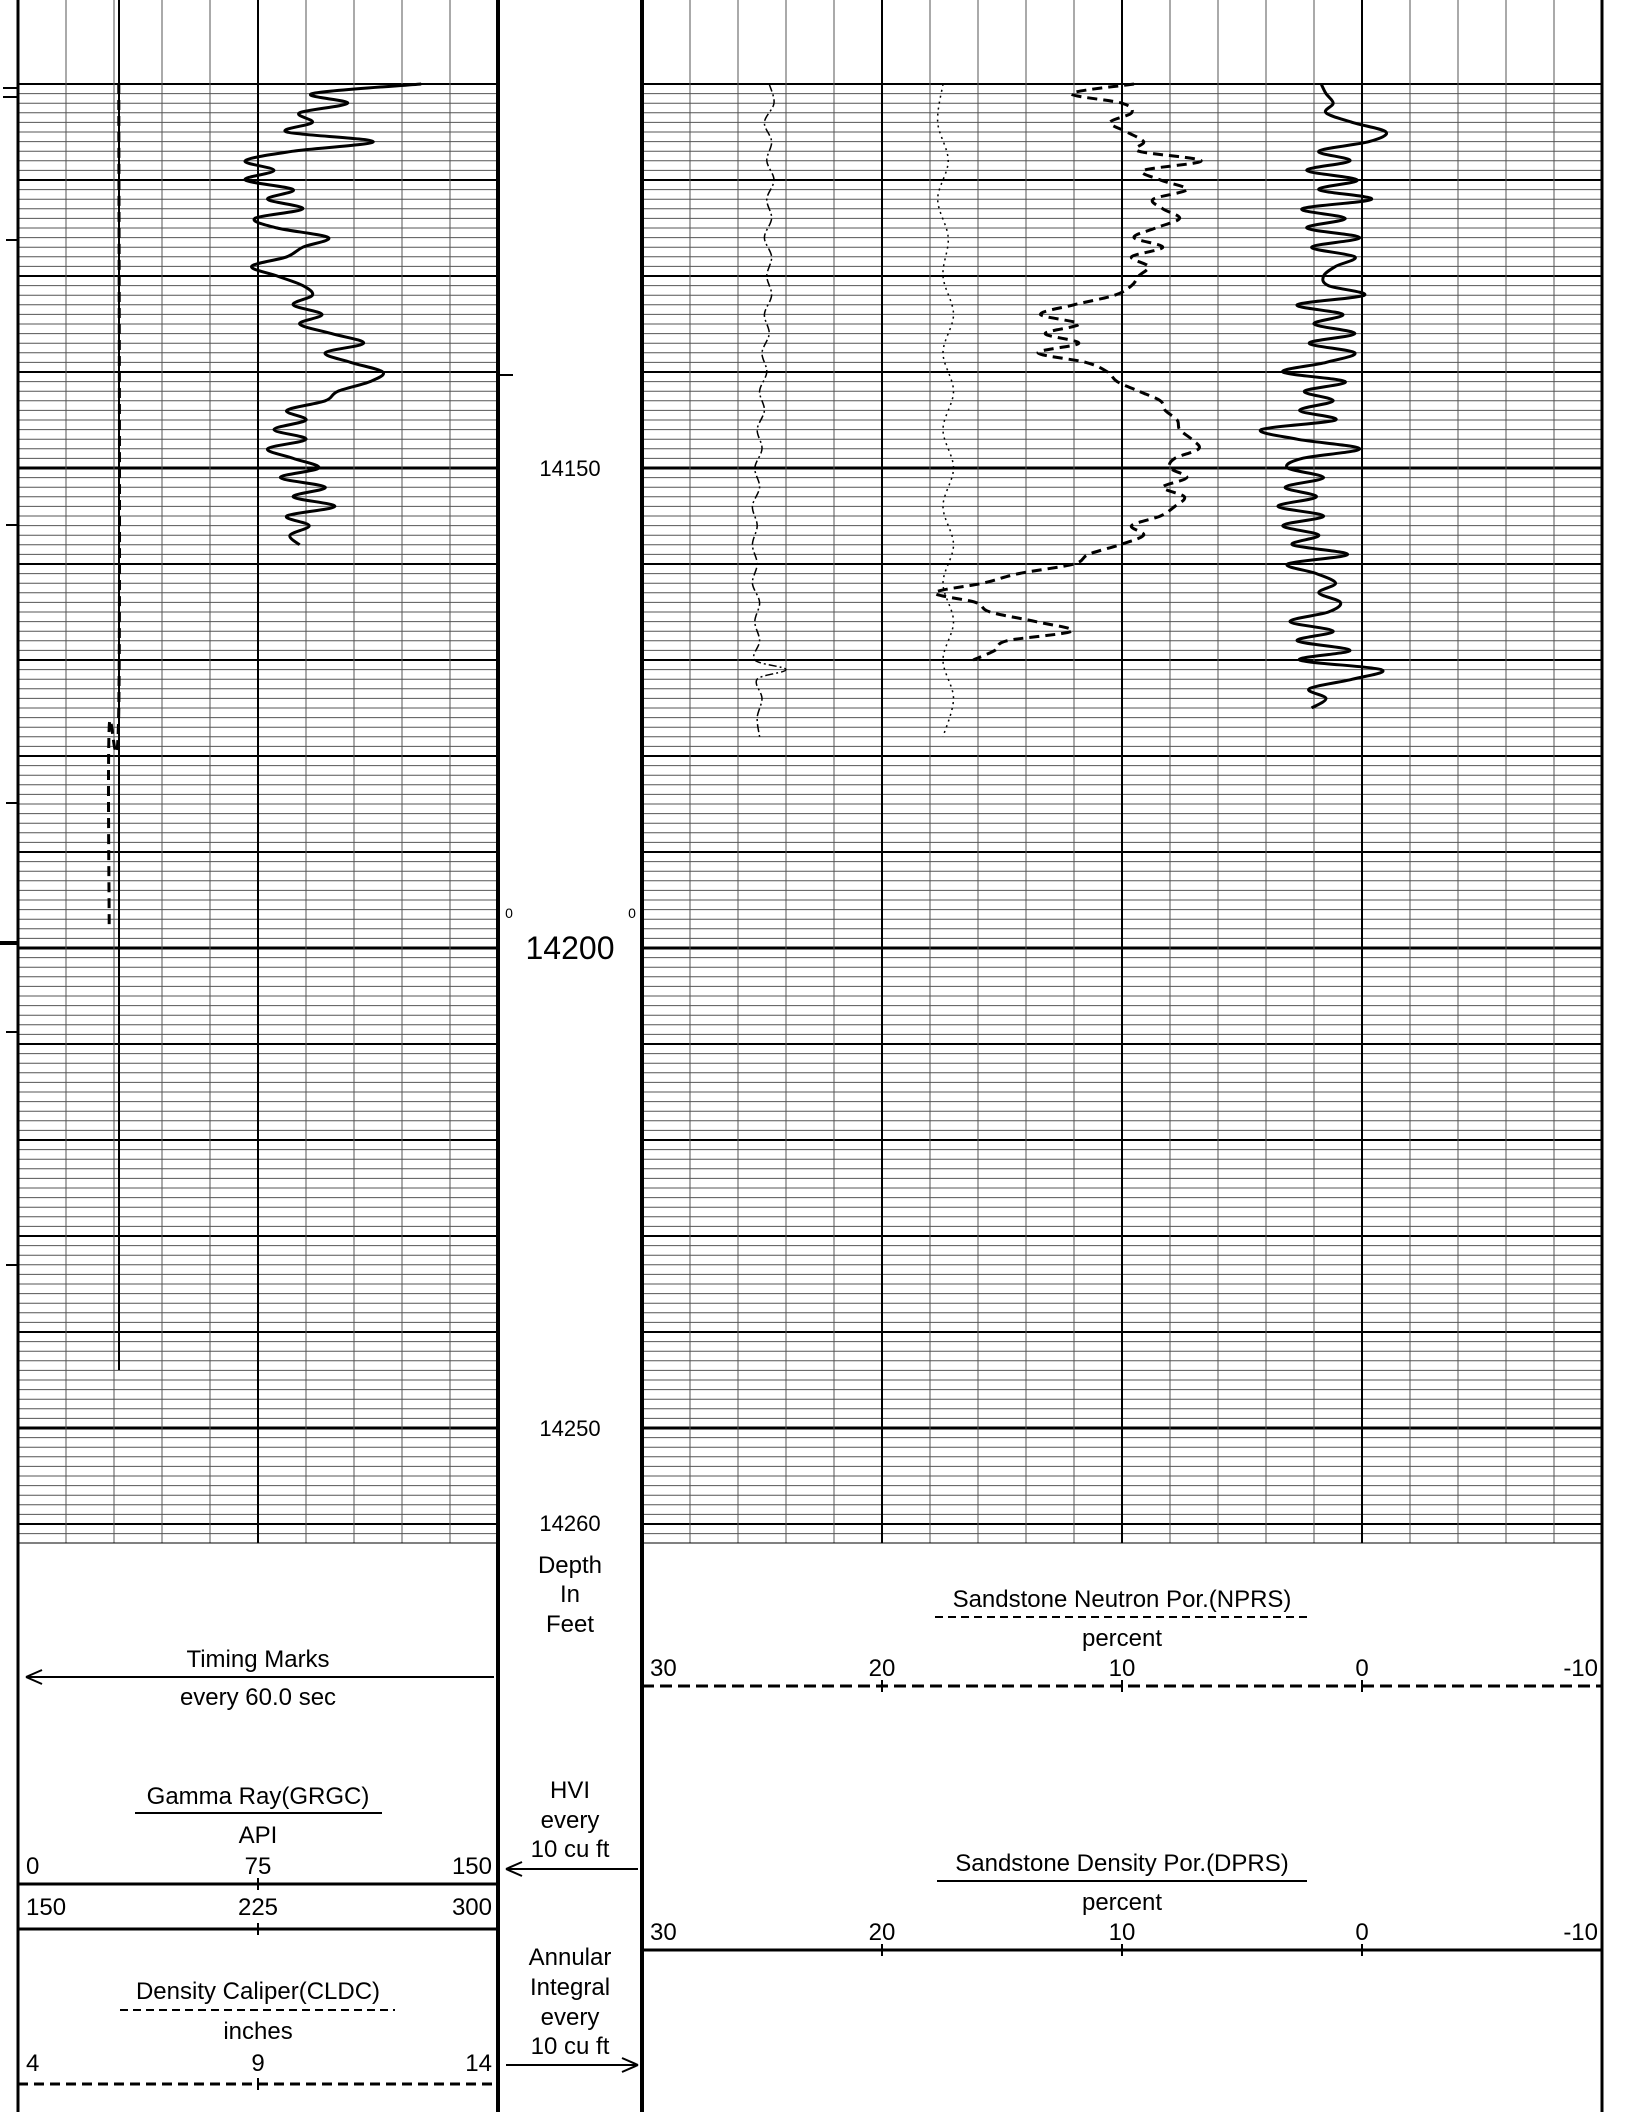 This screenshot has height=2112, width=1627. I want to click on annular-line4: 10 cu ft, so click(570, 2046).